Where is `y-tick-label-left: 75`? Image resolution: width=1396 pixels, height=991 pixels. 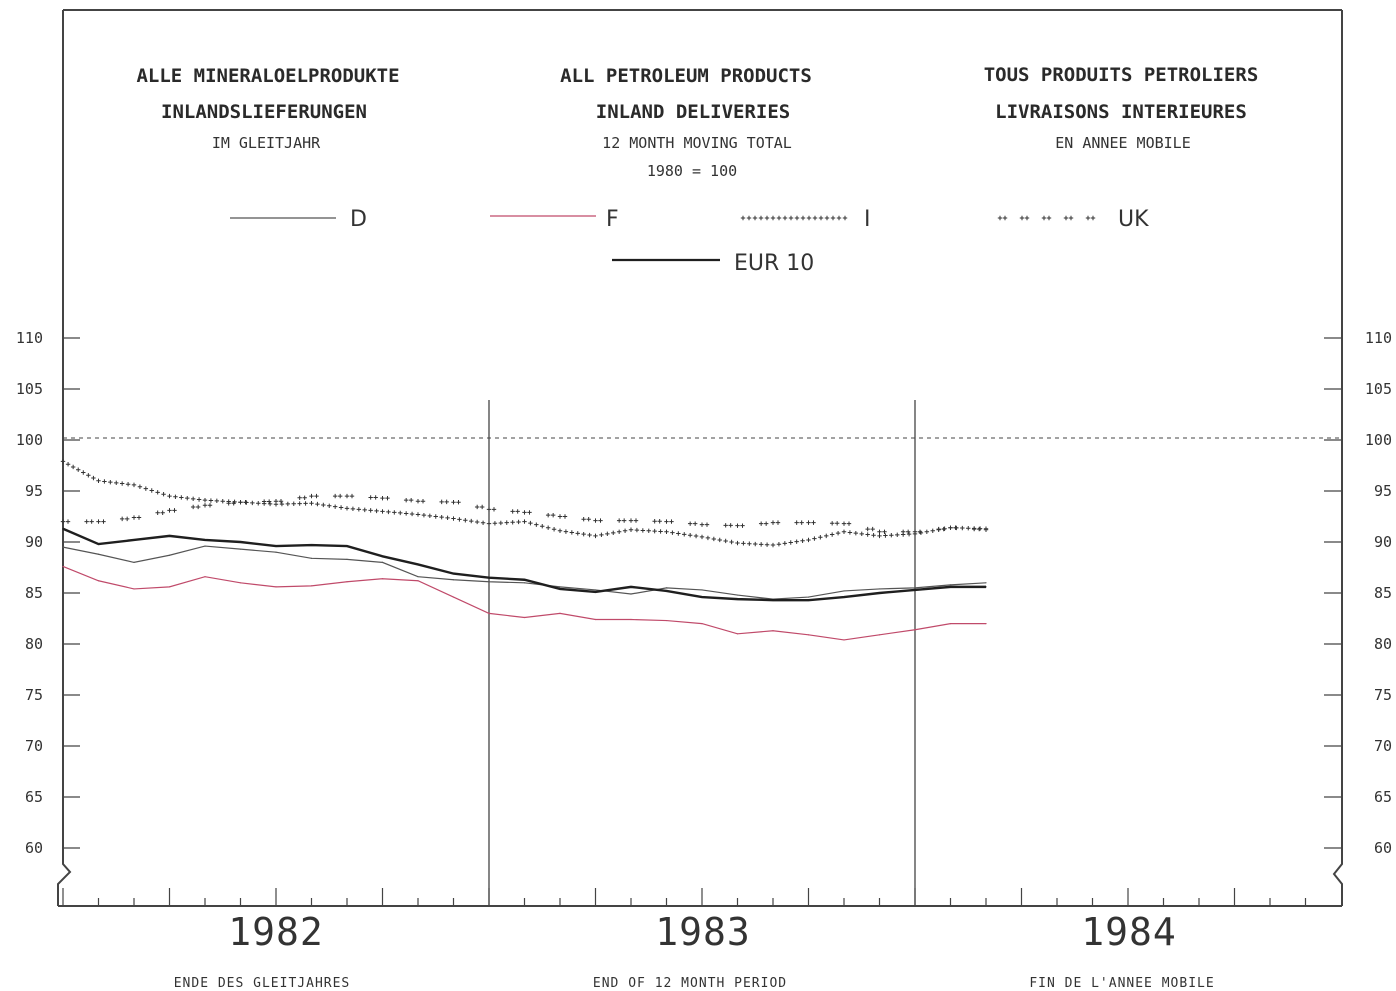
y-tick-label-left: 75 is located at coordinates (34, 695).